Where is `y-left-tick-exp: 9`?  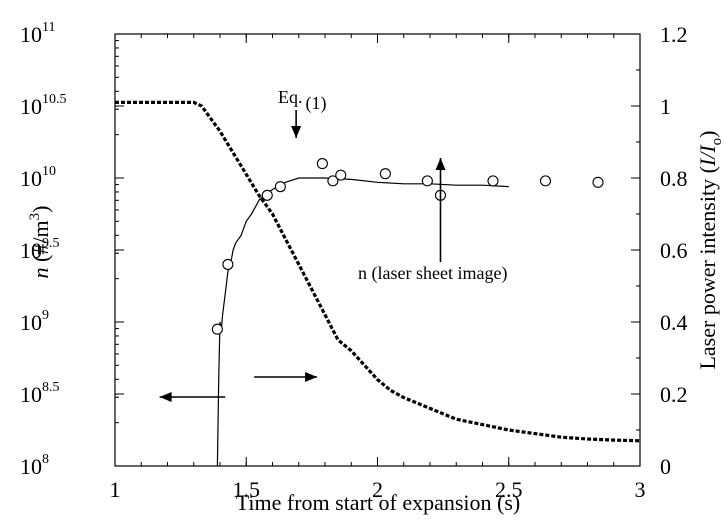
y-left-tick-exp: 9 is located at coordinates (45, 315).